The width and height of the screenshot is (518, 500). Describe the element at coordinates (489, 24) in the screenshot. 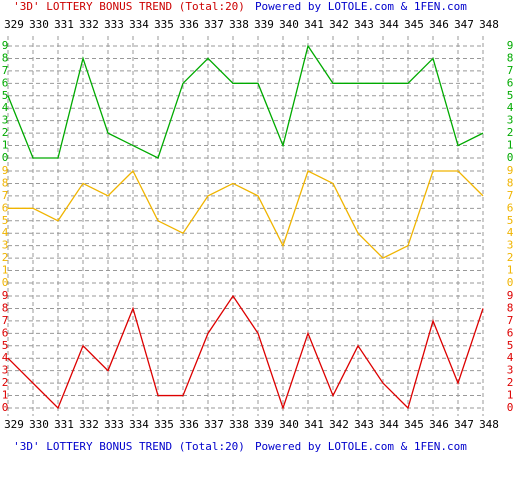

I see `x-tick-label-top: 348` at that location.